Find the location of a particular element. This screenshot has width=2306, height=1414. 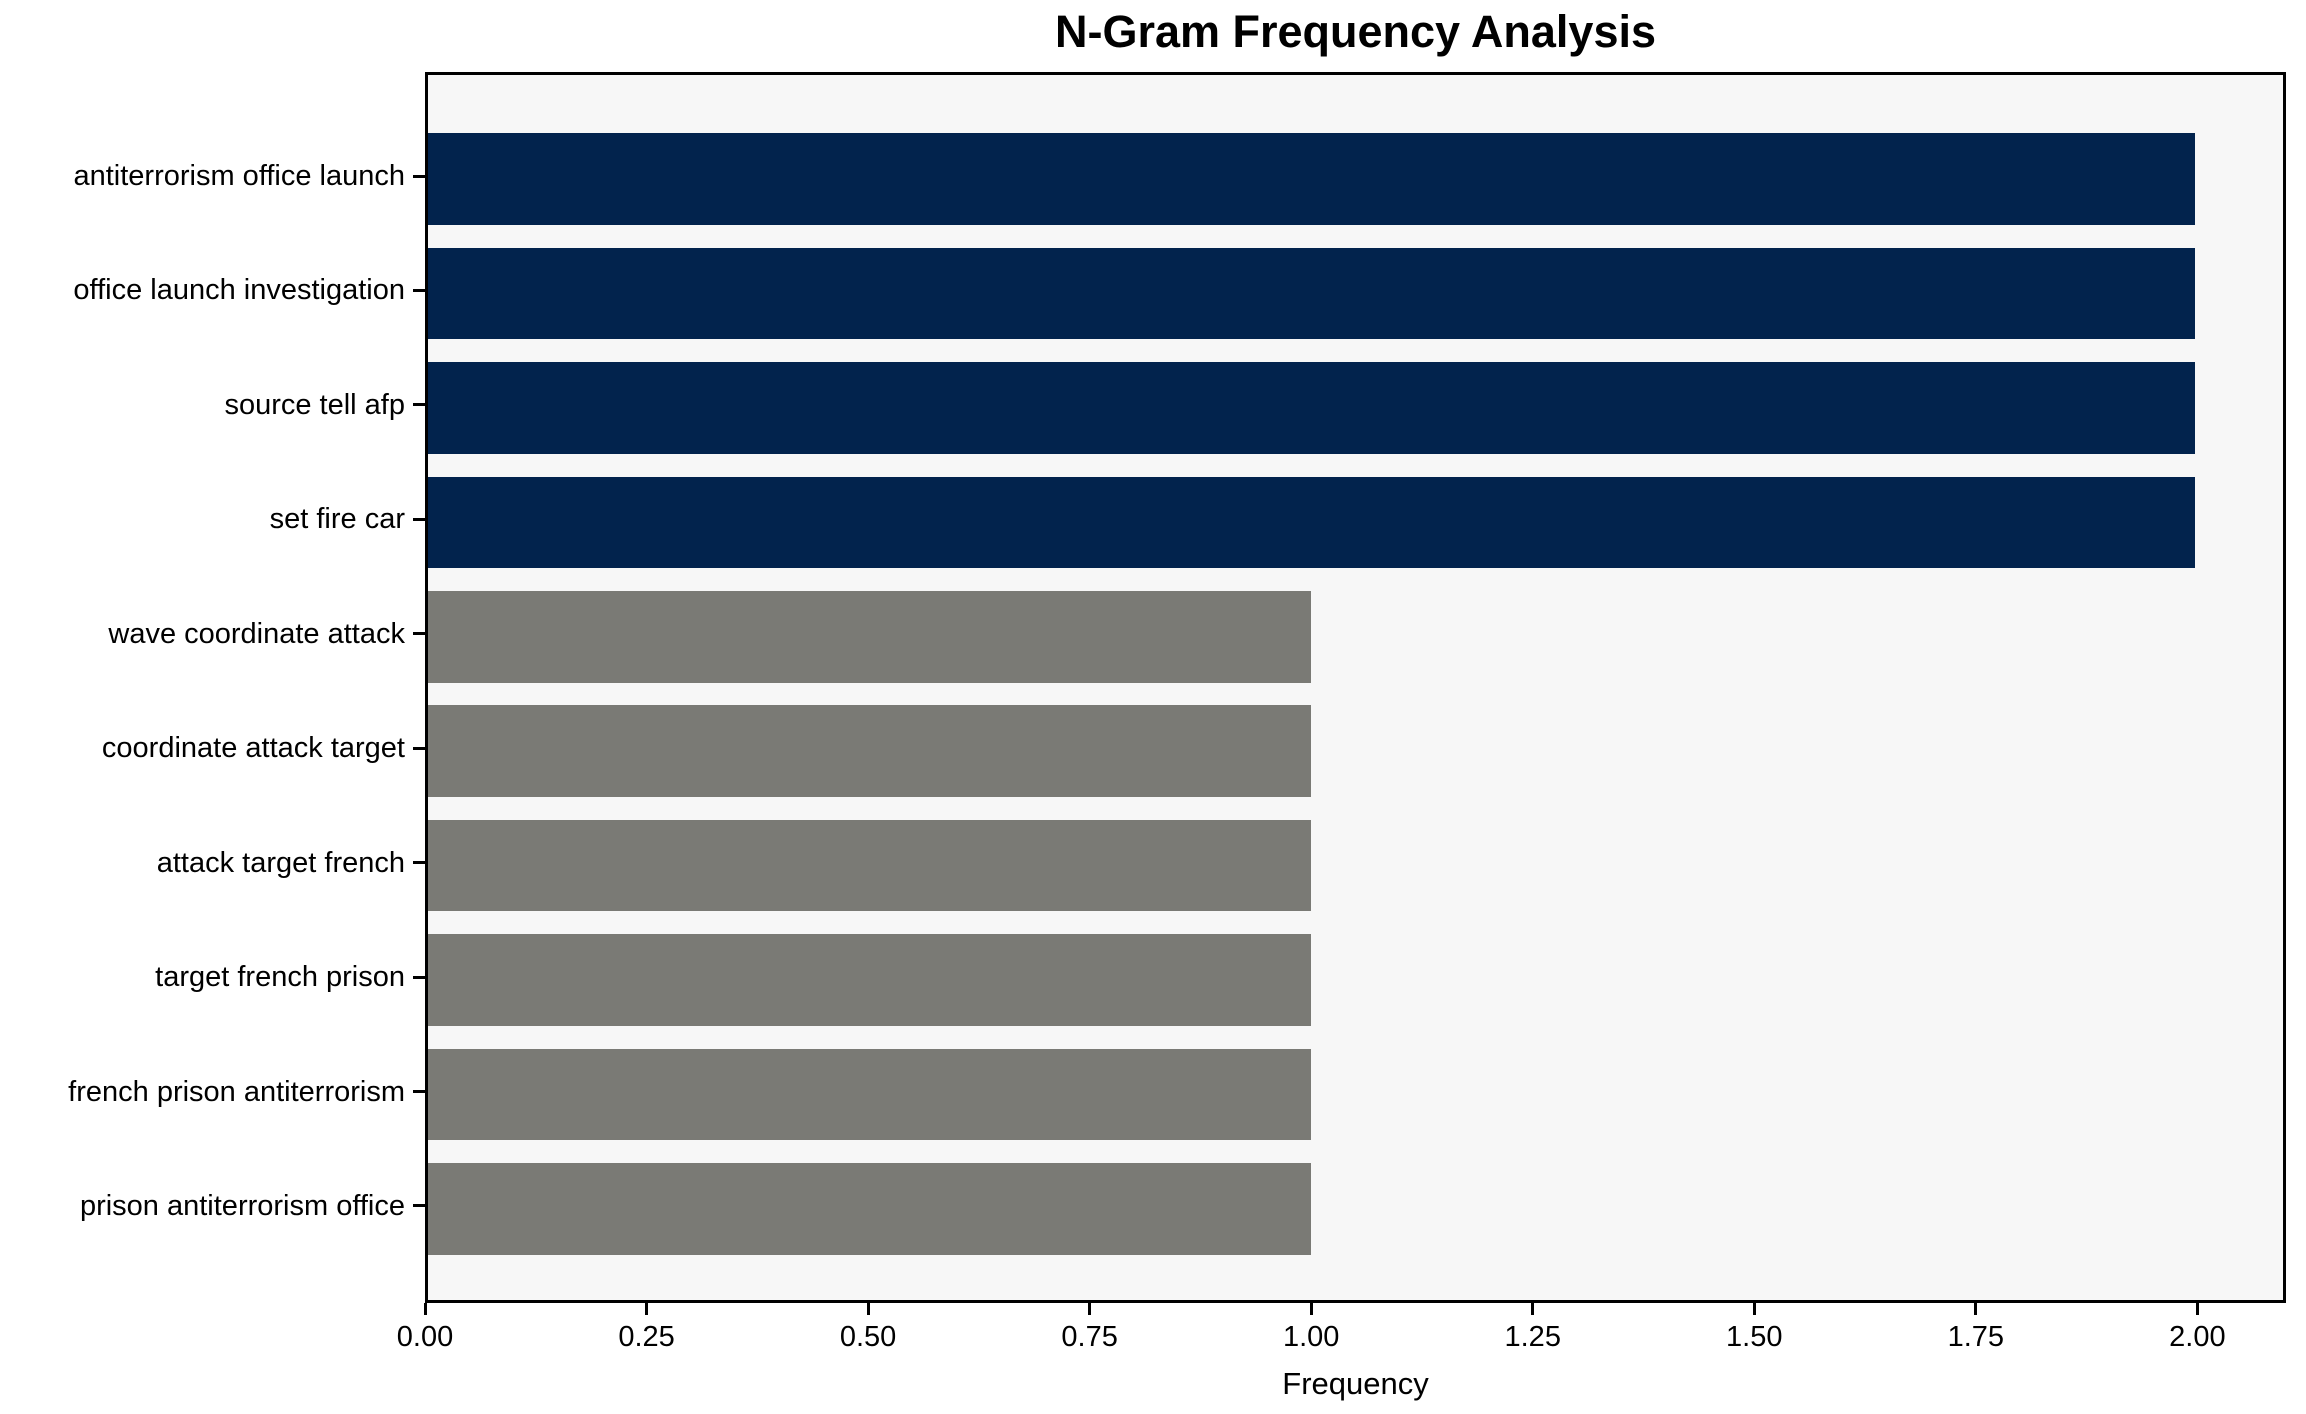

y-tick-label: attack target french is located at coordinates (280, 862).